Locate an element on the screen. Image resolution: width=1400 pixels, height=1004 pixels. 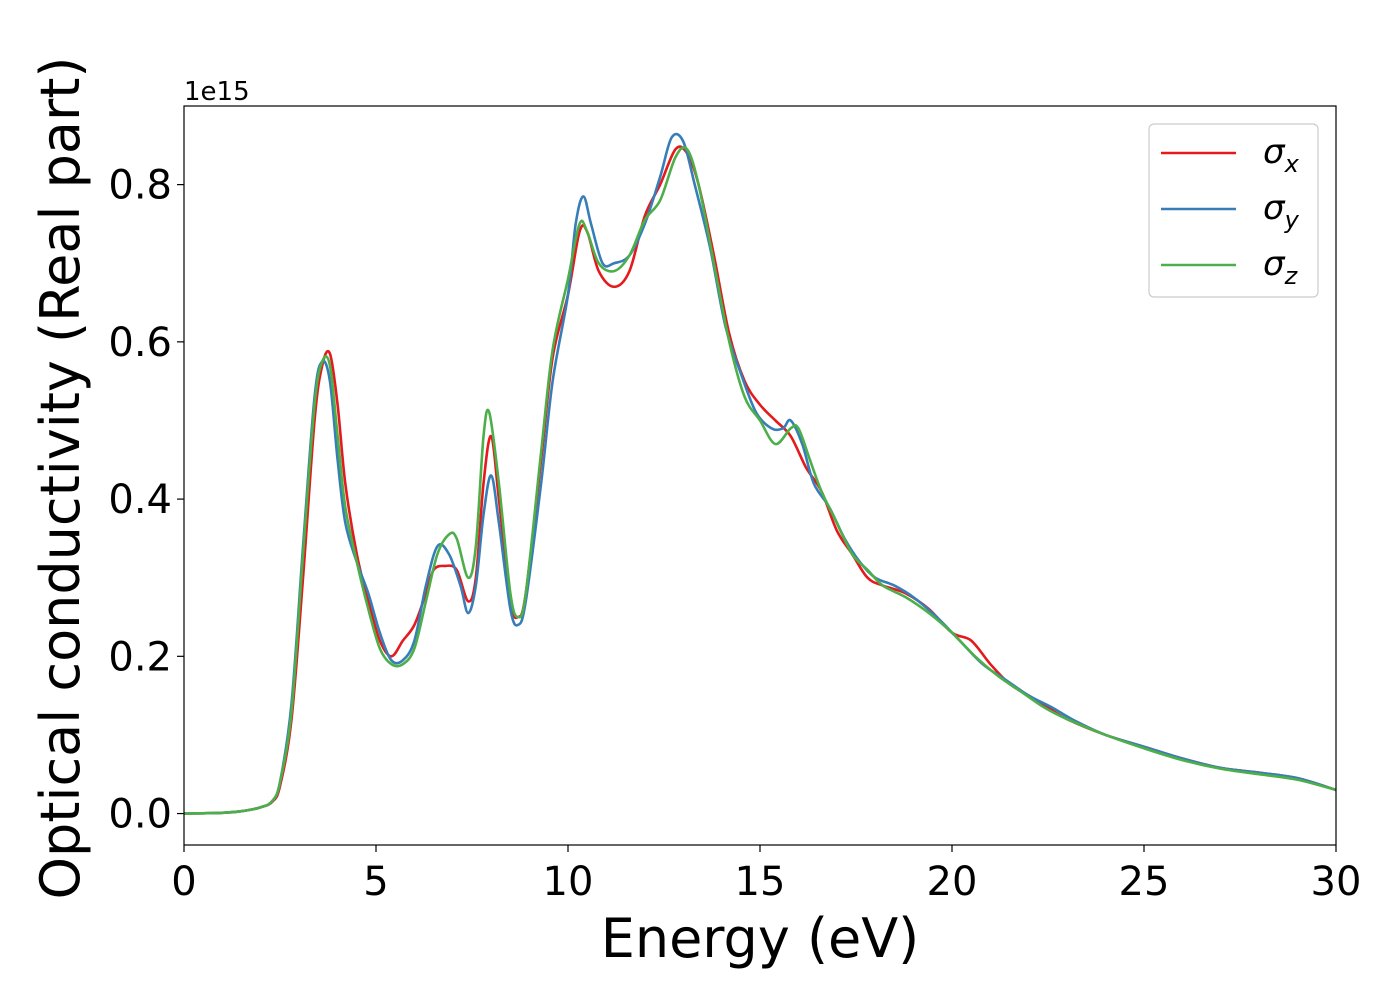
x-tick-label: 15 is located at coordinates (760, 882).